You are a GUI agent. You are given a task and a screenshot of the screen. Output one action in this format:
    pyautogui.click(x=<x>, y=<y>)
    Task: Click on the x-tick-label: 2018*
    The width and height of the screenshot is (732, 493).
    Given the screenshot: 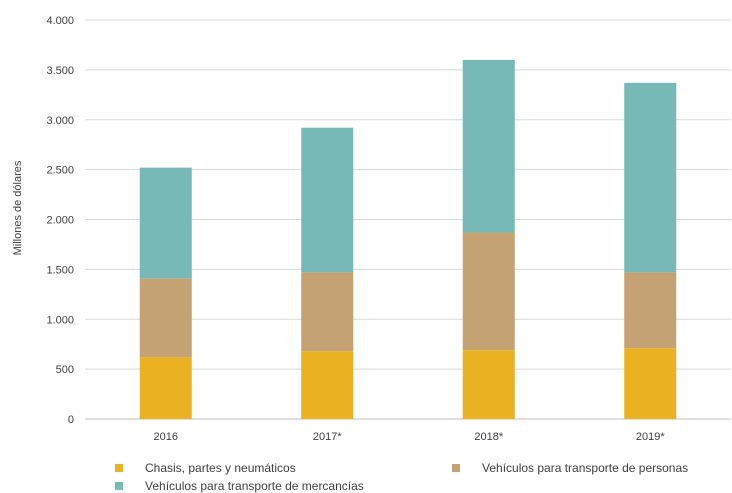 What is the action you would take?
    pyautogui.click(x=488, y=437)
    